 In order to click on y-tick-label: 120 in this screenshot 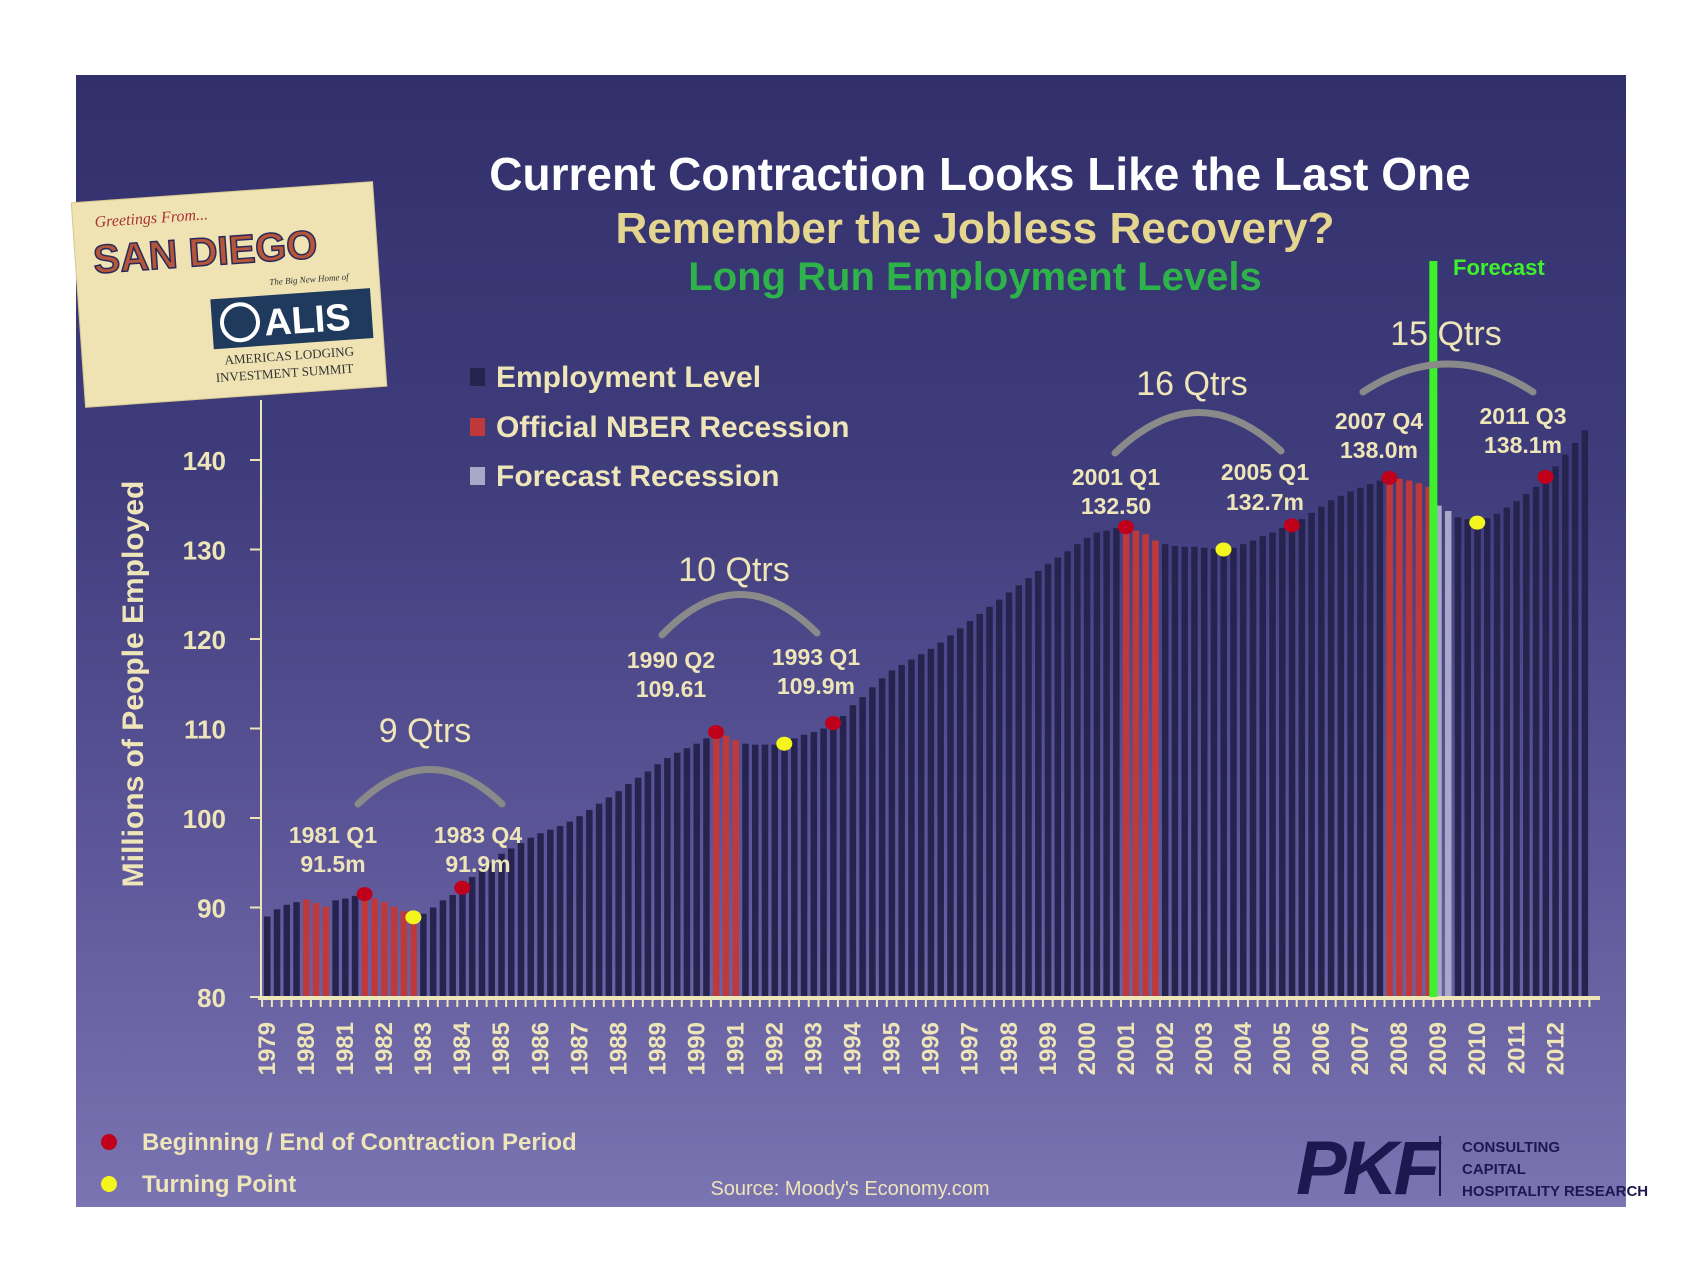, I will do `click(204, 640)`.